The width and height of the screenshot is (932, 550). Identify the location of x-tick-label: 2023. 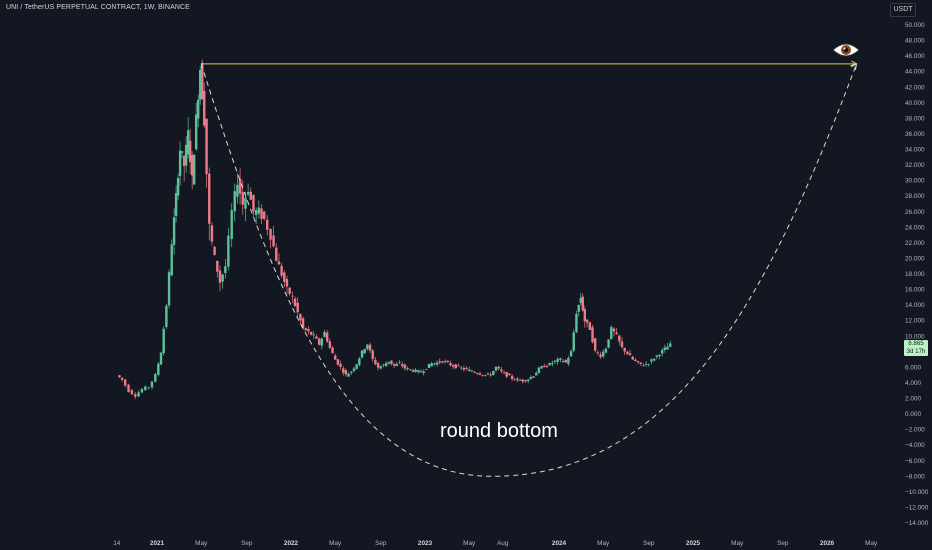
(425, 543).